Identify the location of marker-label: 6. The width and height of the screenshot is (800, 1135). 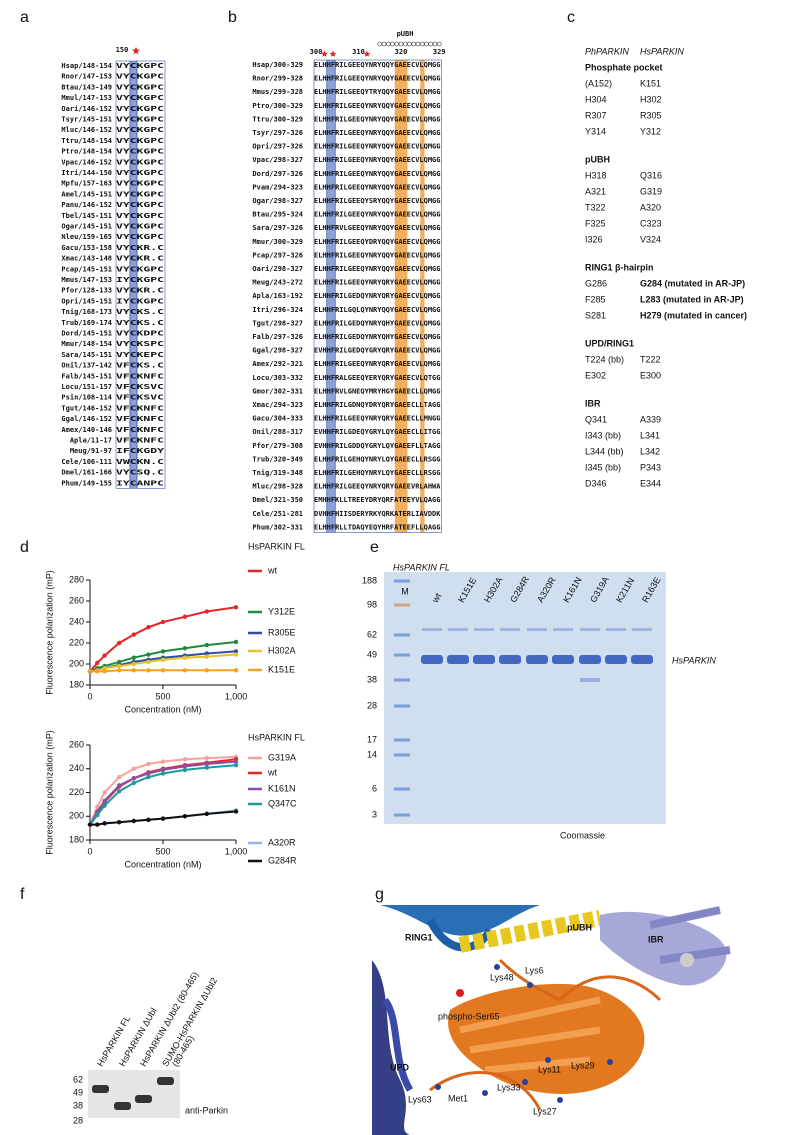
(374, 788).